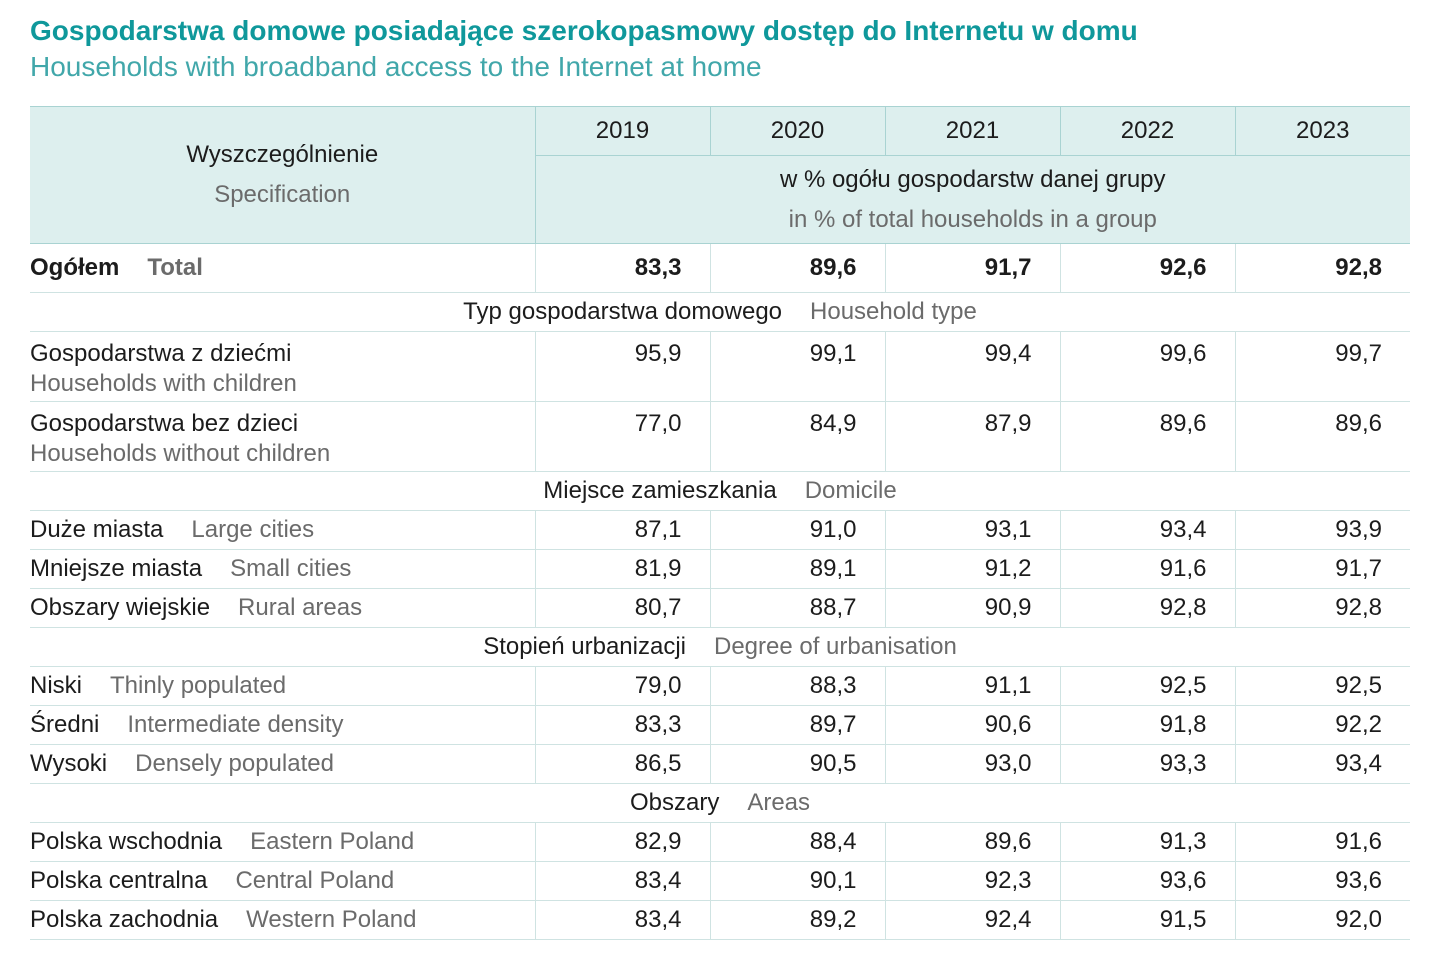  I want to click on row-label-en: Small cities, so click(291, 568).